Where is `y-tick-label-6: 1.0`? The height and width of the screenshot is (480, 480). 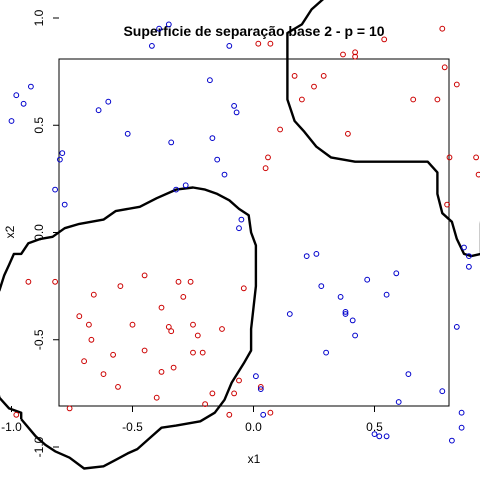 y-tick-label-6: 1.0 is located at coordinates (39, 17).